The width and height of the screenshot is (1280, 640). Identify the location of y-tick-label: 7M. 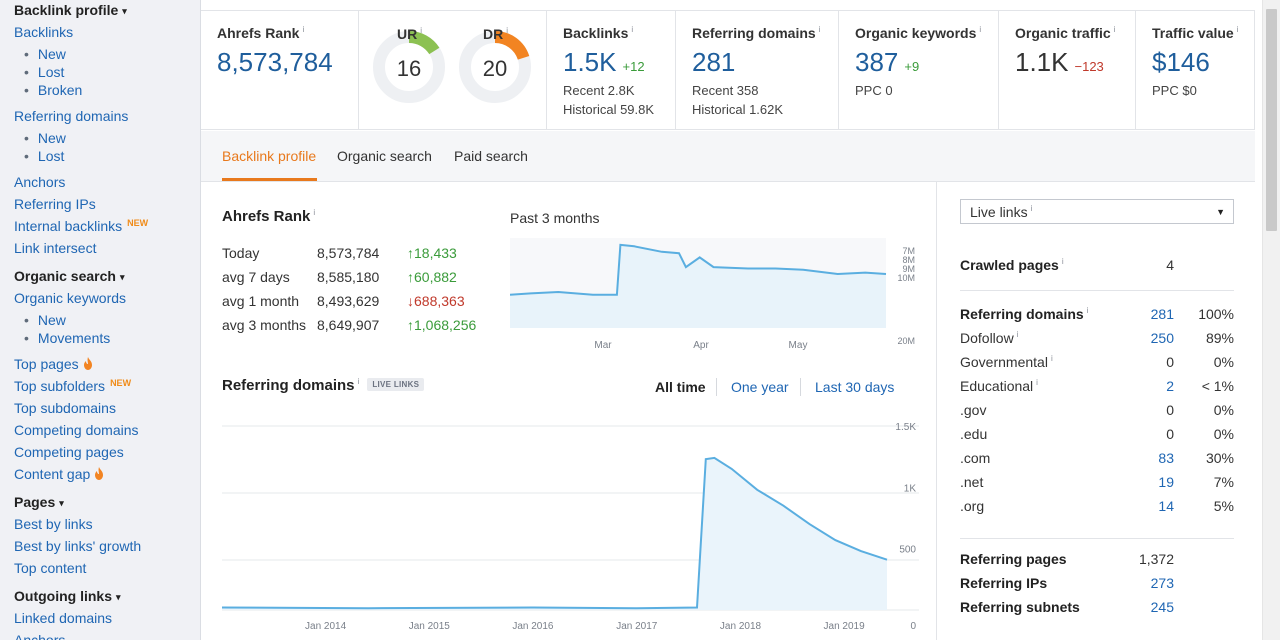
(908, 251).